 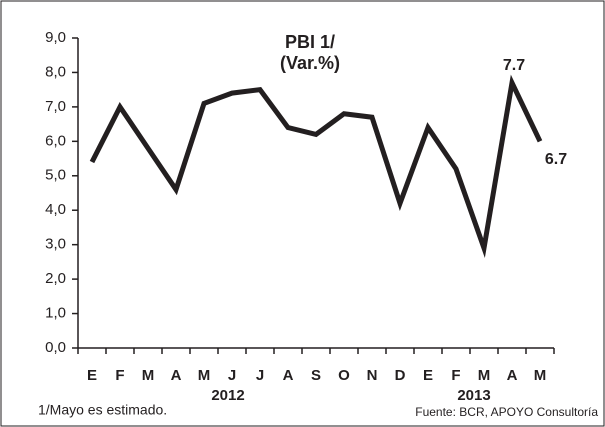 I want to click on x-tick-label: S, so click(x=316, y=375).